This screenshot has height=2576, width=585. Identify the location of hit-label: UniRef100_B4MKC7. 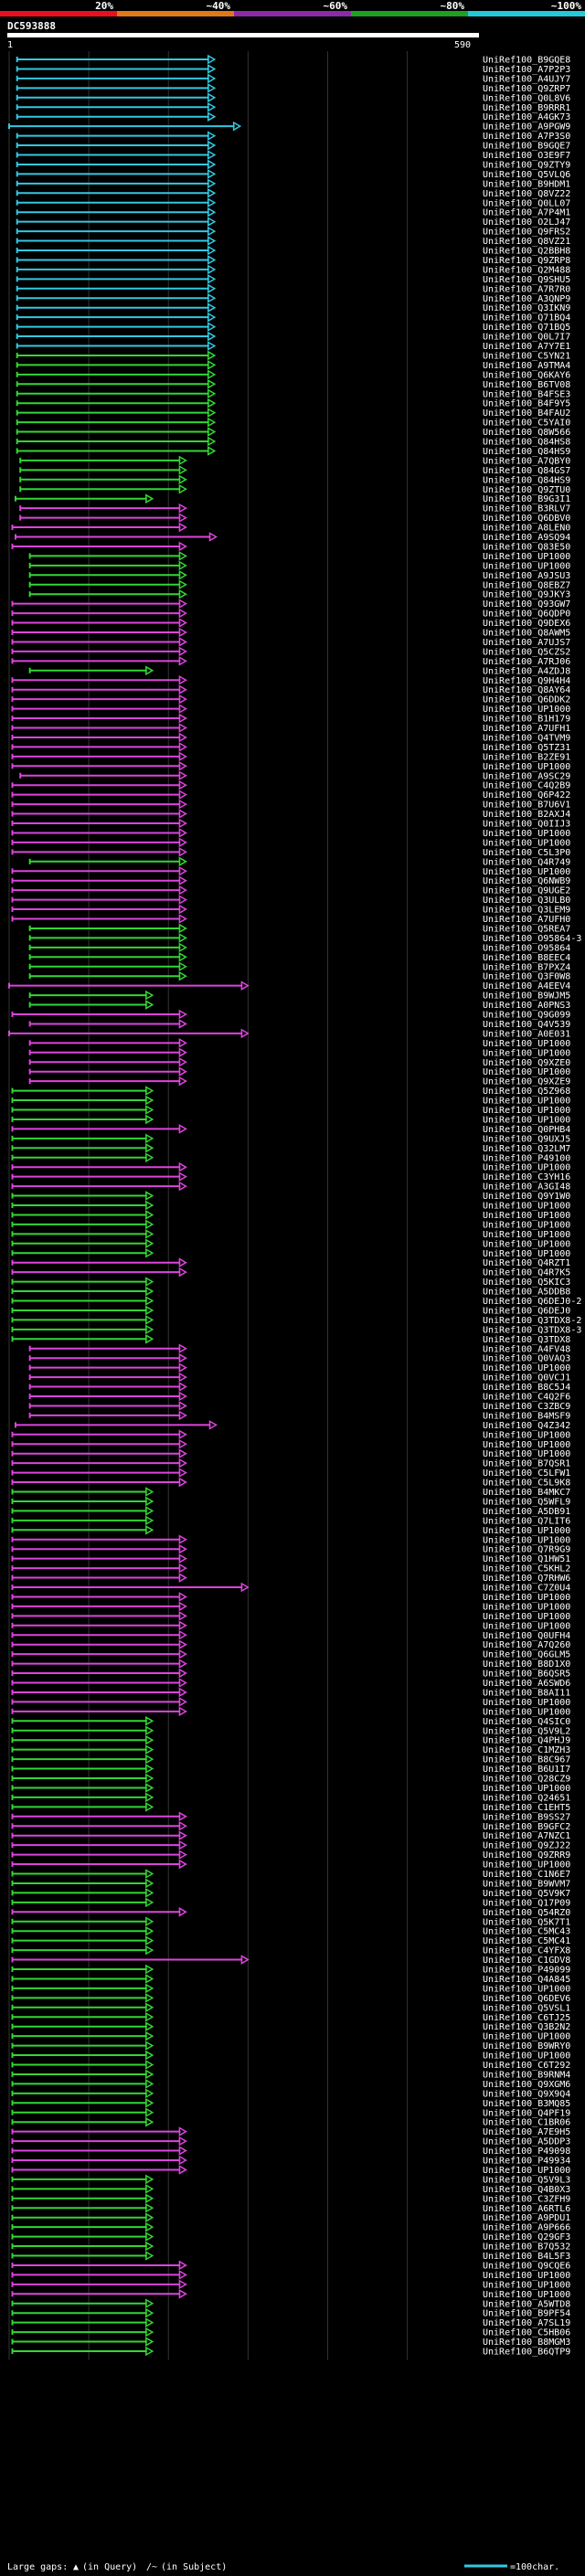
(527, 1493).